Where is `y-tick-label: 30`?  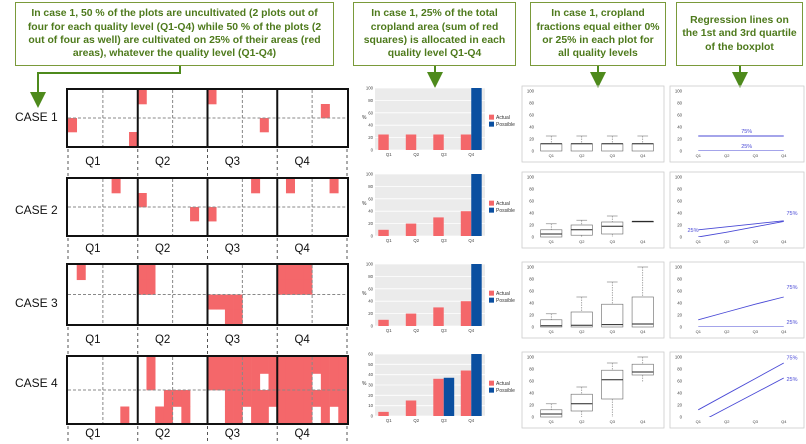 y-tick-label: 30 is located at coordinates (370, 385).